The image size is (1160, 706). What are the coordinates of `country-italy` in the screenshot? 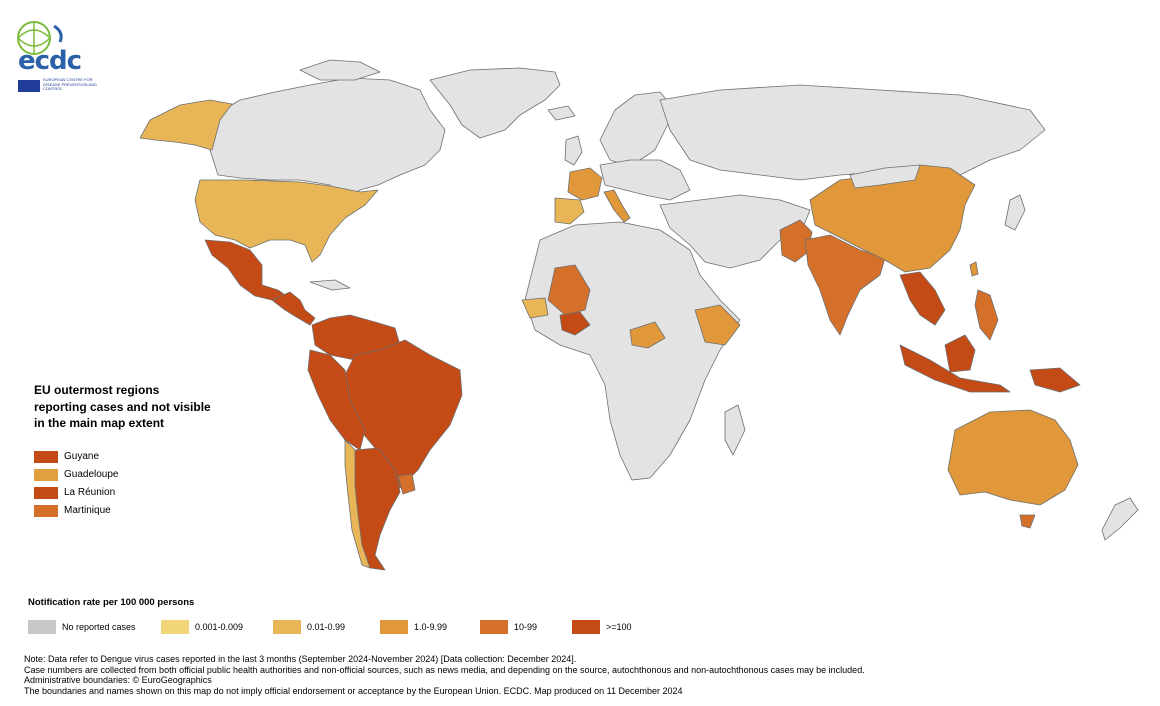 It's located at (617, 206).